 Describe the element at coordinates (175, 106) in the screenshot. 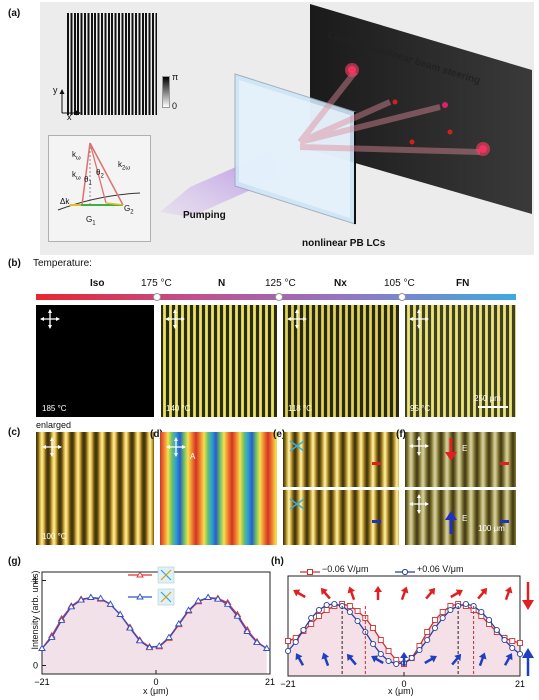

I see `phase-scale-min: 0` at that location.